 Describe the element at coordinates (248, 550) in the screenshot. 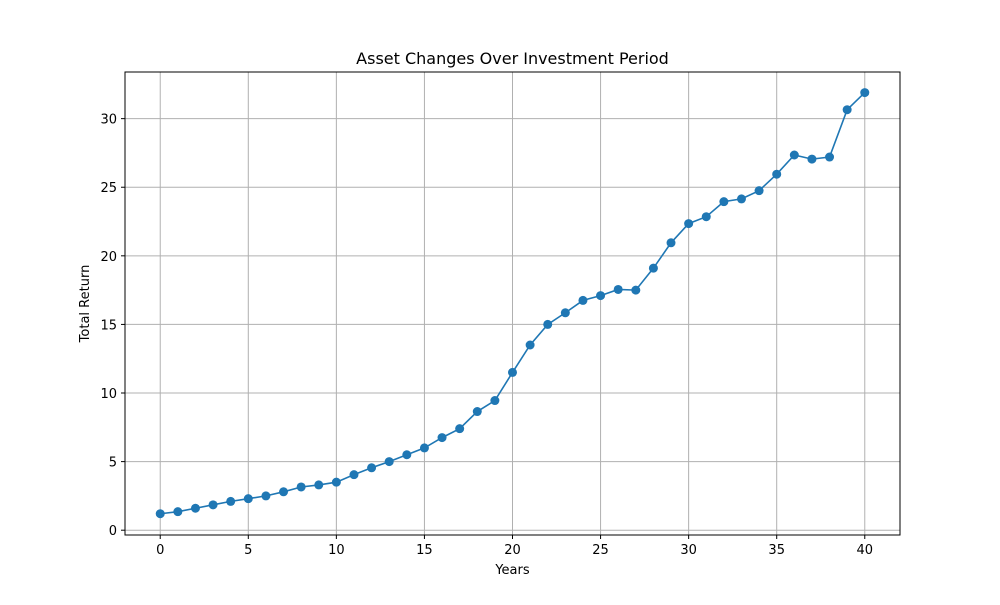

I see `x-tick-label: 5` at that location.